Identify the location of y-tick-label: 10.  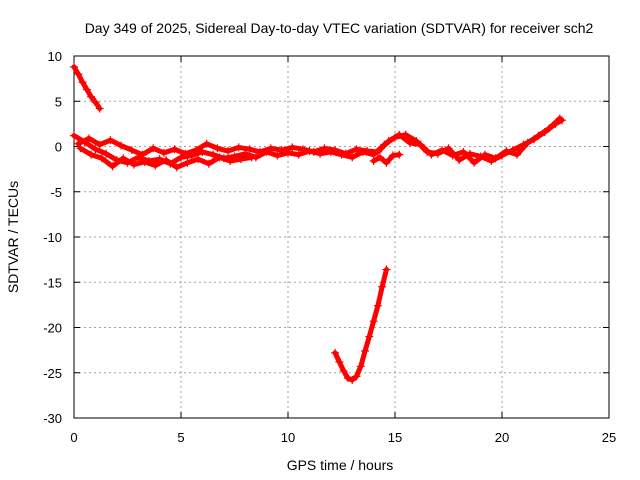
(55, 56).